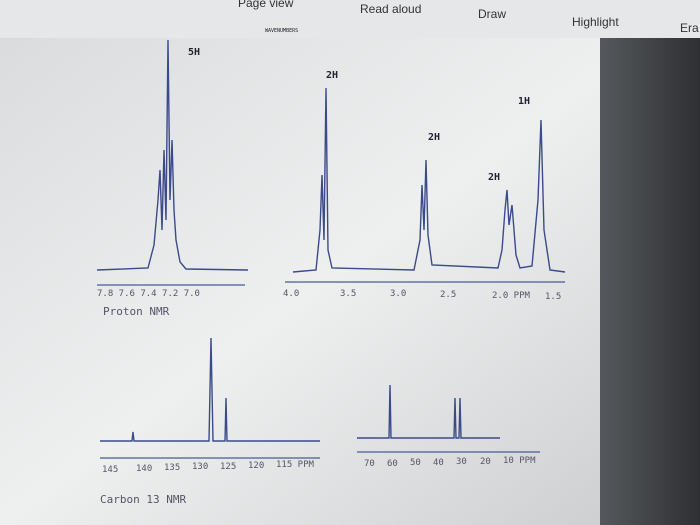 Image resolution: width=700 pixels, height=525 pixels. Describe the element at coordinates (194, 52) in the screenshot. I see `integration-label: 5H` at that location.